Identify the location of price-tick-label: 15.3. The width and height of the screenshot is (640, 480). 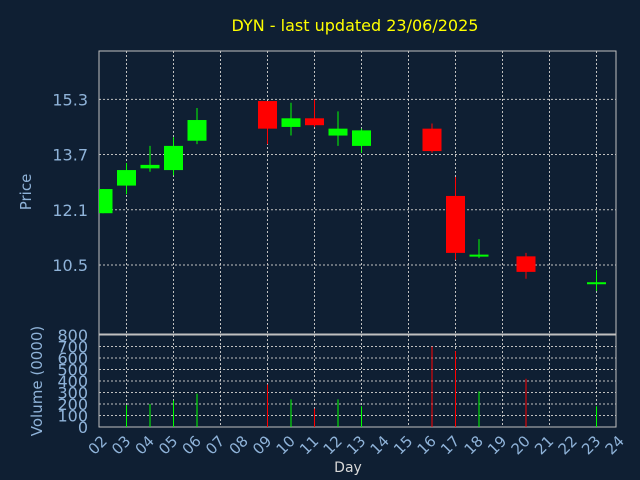
(70, 99).